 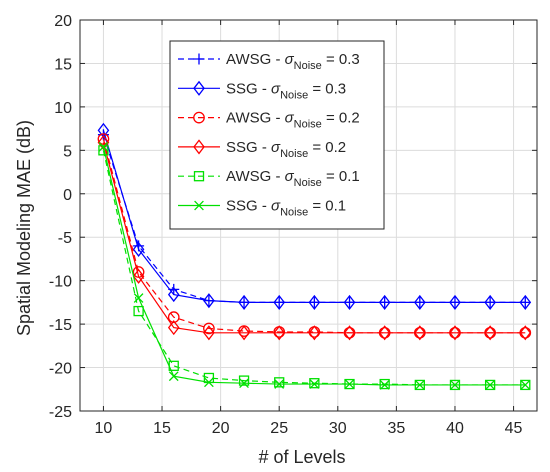 I want to click on marker-plus, so click(x=199, y=59).